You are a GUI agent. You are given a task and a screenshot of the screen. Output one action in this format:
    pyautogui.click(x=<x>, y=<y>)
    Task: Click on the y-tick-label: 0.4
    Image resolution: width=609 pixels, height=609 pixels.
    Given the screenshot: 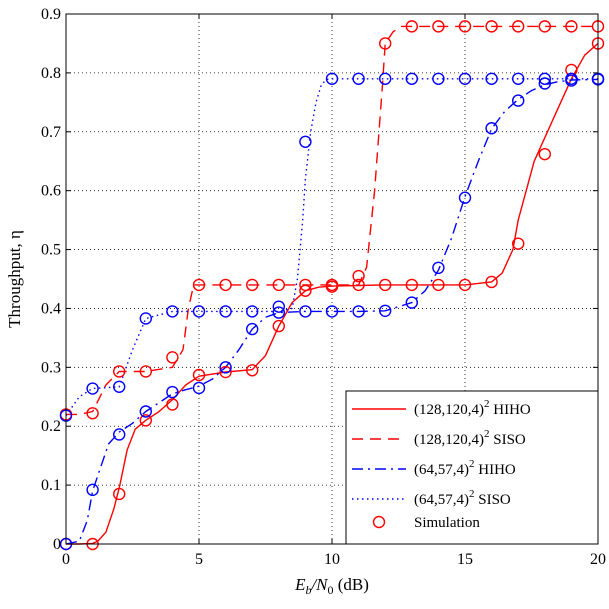 What is the action you would take?
    pyautogui.click(x=51, y=308)
    